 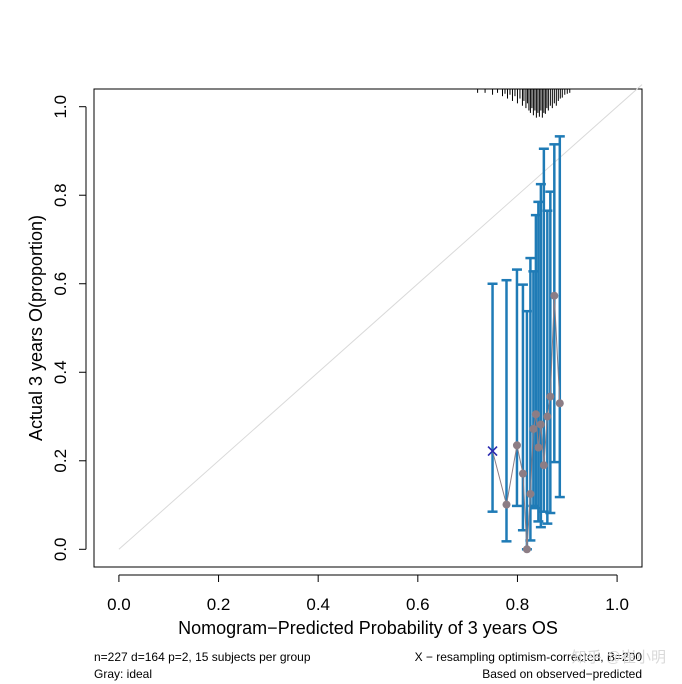 What do you see at coordinates (123, 674) in the screenshot?
I see `footer-ideal-note: Gray: ideal` at bounding box center [123, 674].